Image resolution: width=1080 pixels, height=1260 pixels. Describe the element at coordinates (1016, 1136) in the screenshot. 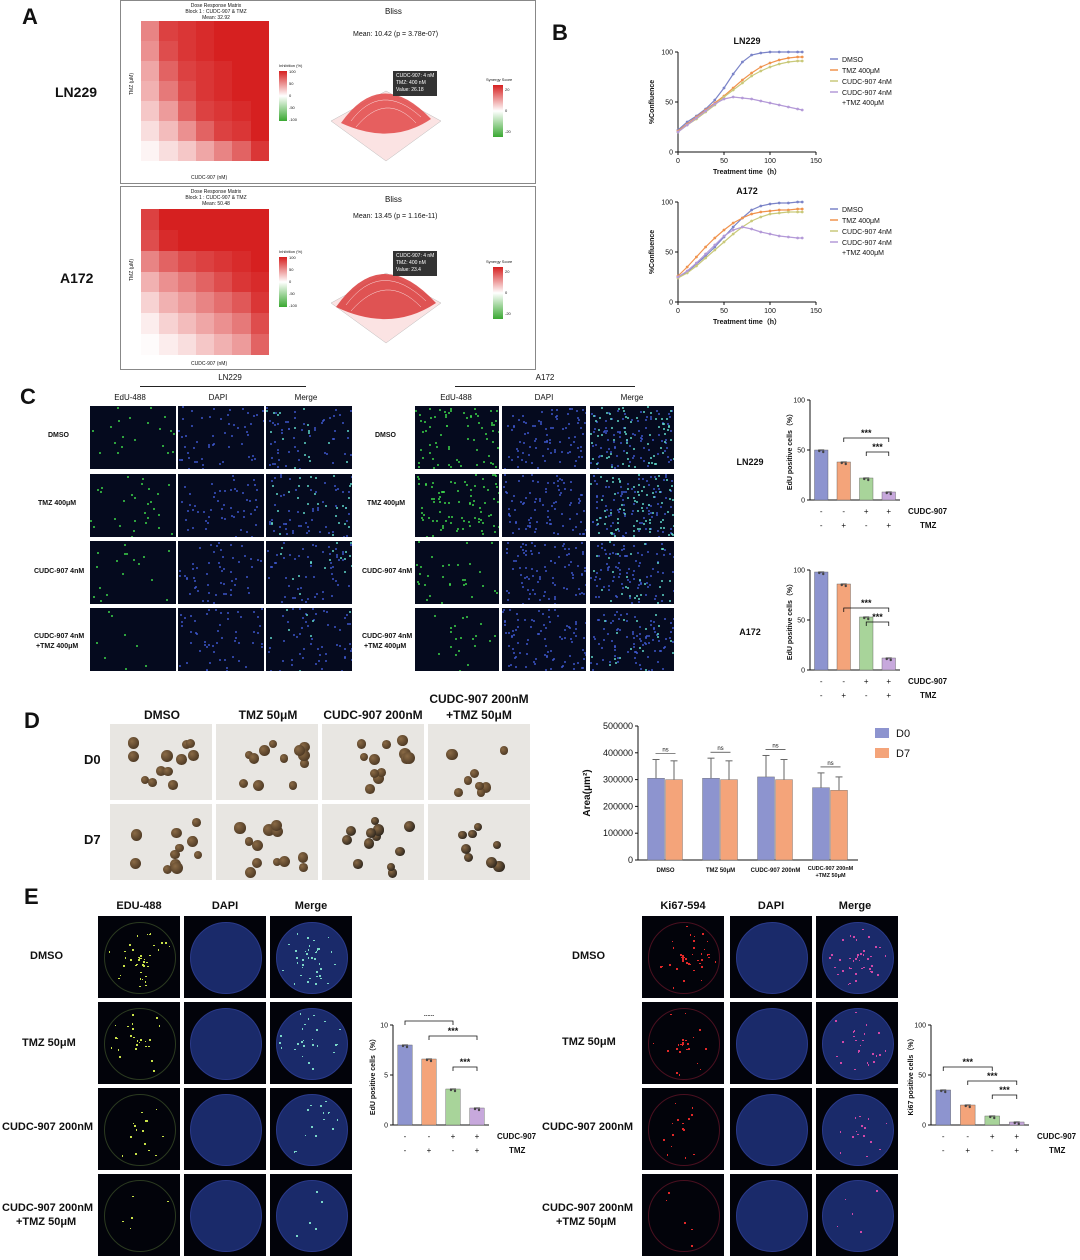

I see `treatment-sign: +` at that location.